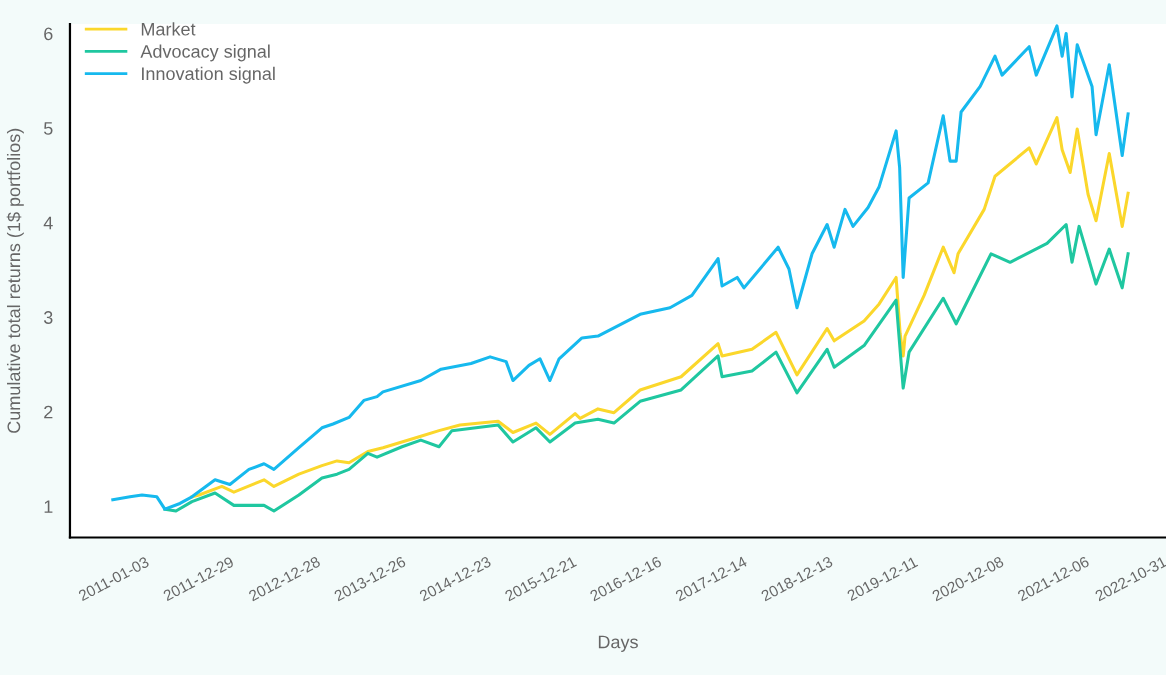 The image size is (1166, 675). Describe the element at coordinates (205, 53) in the screenshot. I see `legend-label: Advocacy signal` at that location.